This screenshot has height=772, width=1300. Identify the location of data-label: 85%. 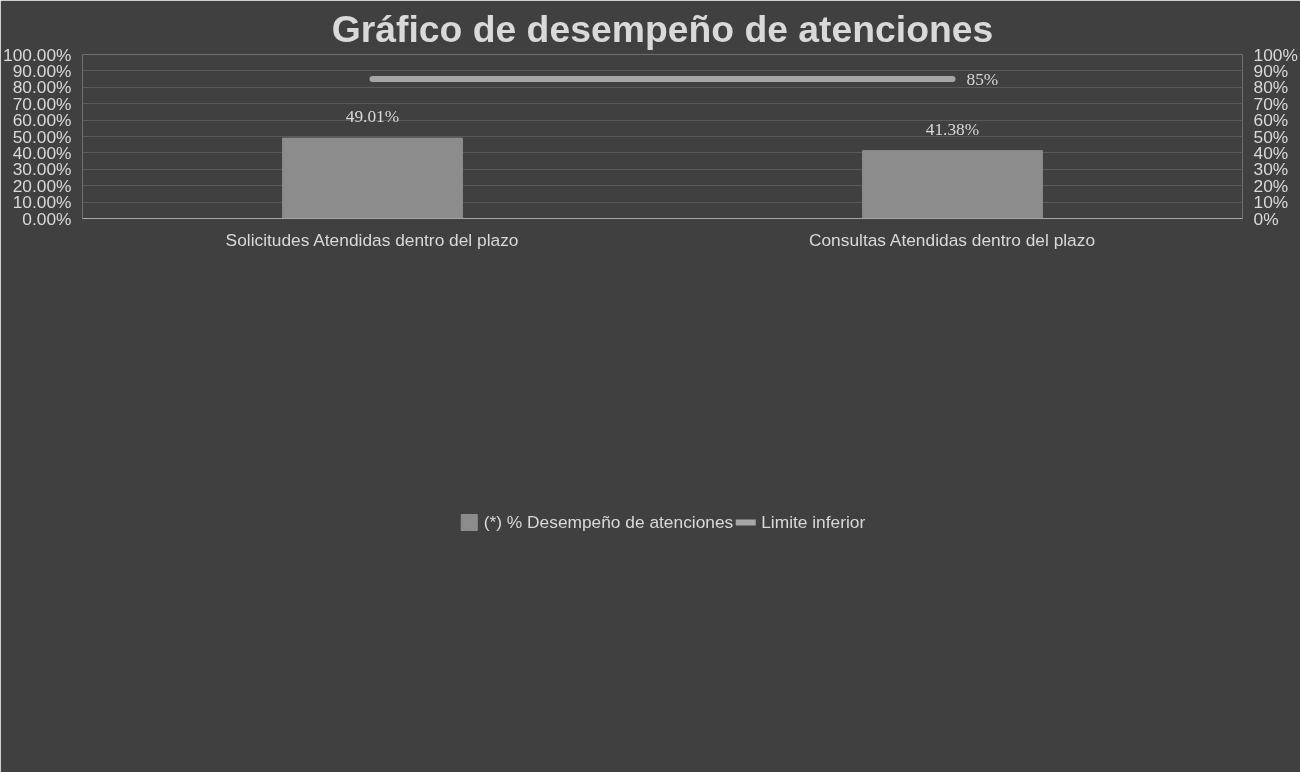
(982, 79).